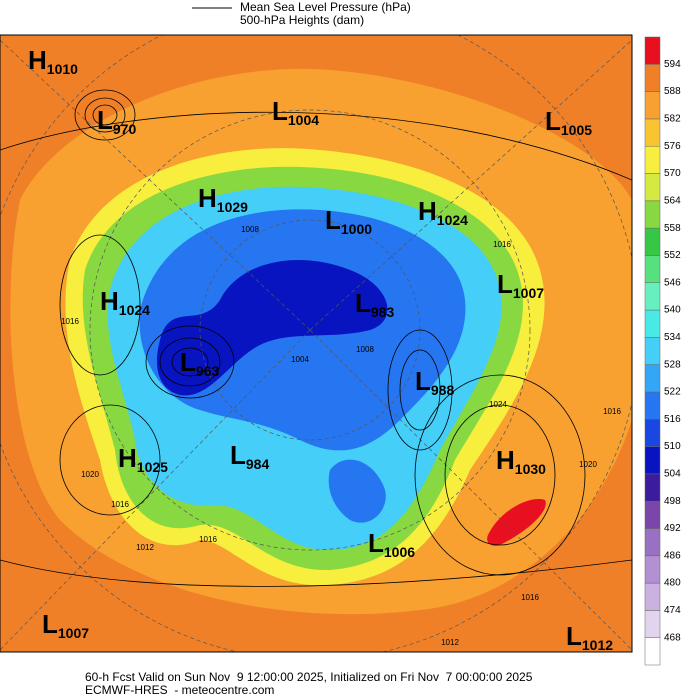  What do you see at coordinates (672, 173) in the screenshot?
I see `colorbar-label: 570` at bounding box center [672, 173].